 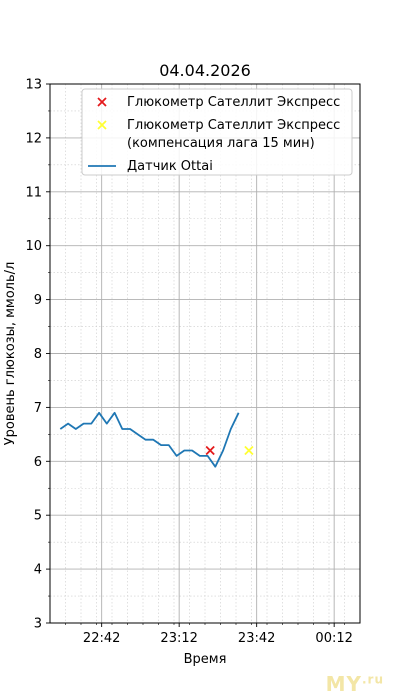 I want to click on y-tick-label: 9, so click(x=38, y=300).